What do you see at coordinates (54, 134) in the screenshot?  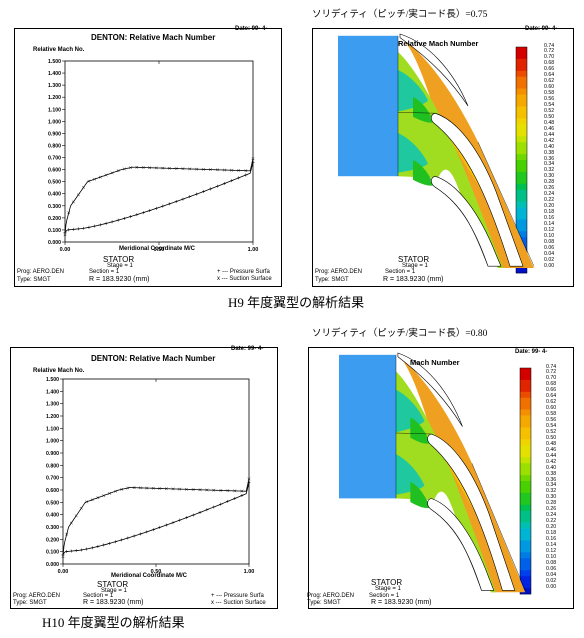 I see `y-tick-label: 0.900` at bounding box center [54, 134].